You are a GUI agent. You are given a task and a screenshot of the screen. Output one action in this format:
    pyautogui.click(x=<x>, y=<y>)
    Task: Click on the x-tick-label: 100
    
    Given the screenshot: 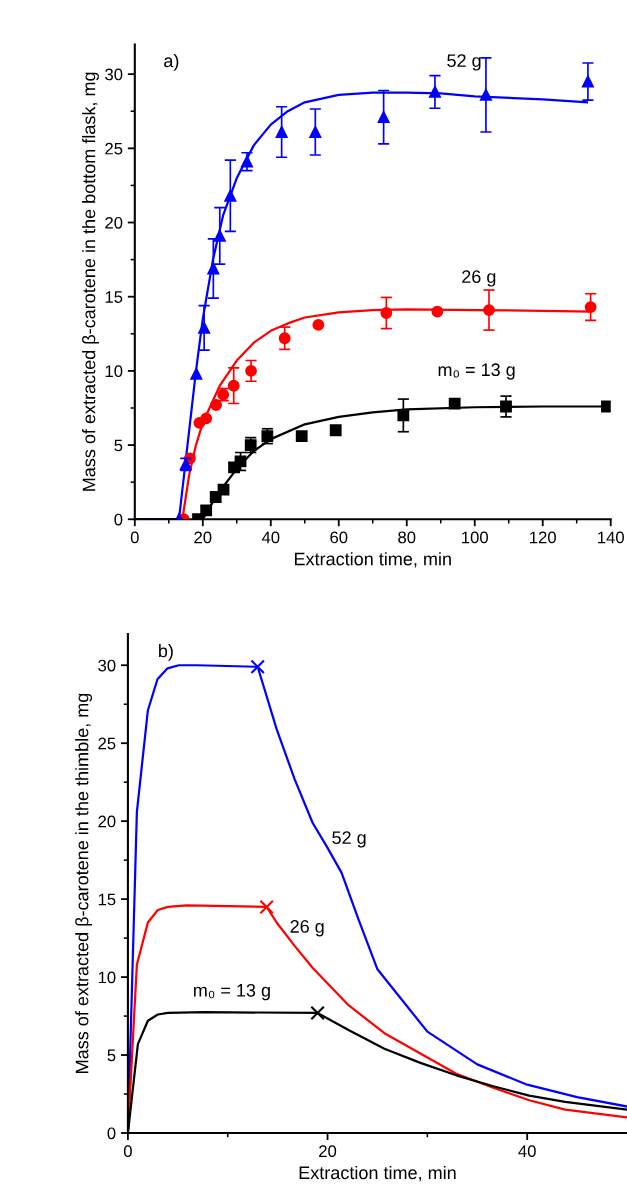 What is the action you would take?
    pyautogui.click(x=475, y=537)
    